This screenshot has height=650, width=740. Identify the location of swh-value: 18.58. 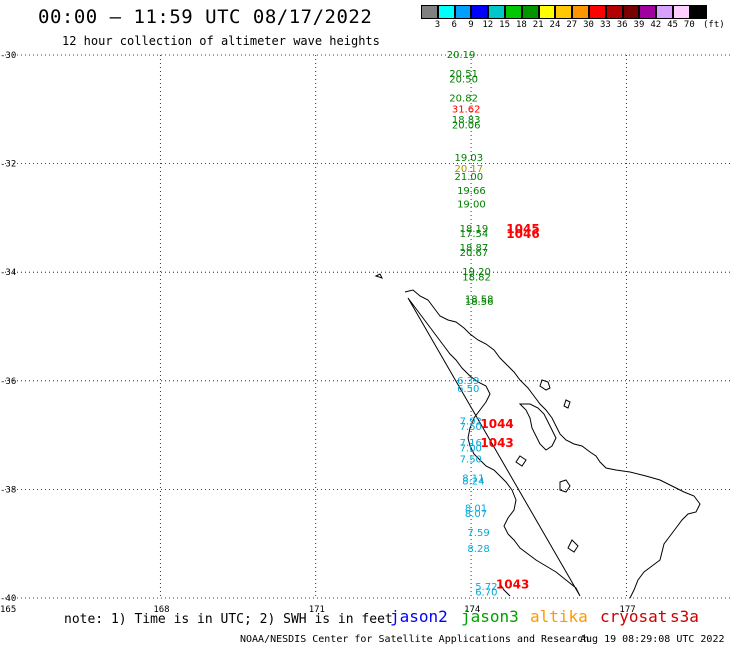
(479, 299).